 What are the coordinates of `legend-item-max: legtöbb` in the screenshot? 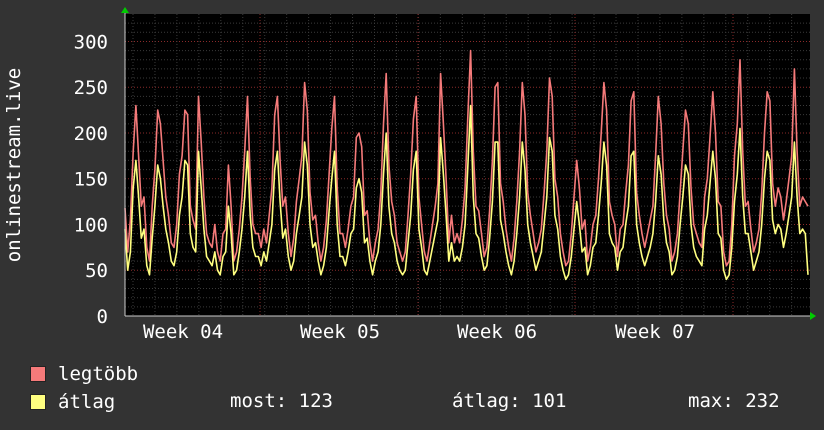 It's located at (84, 374).